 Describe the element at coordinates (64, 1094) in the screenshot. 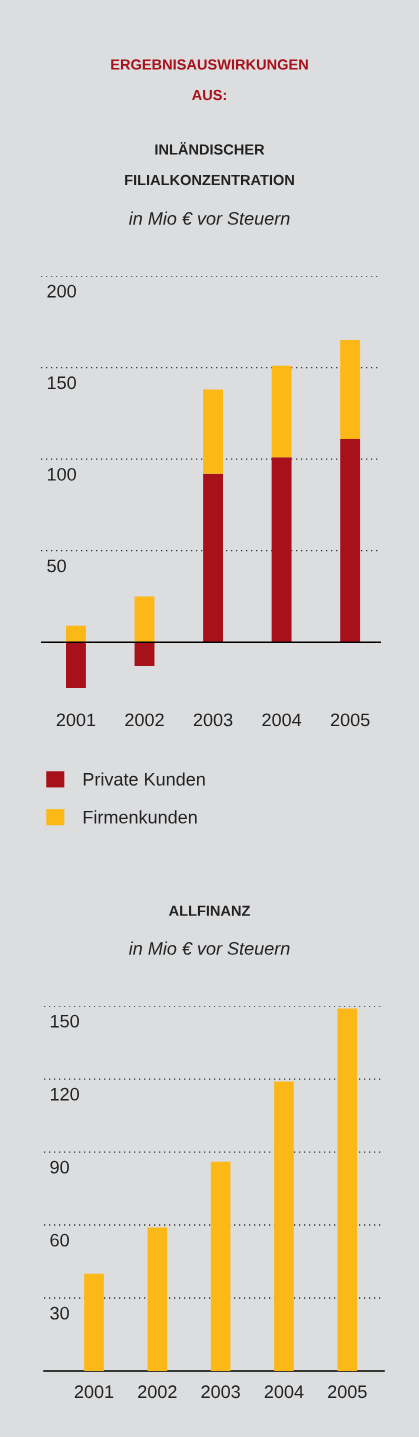

I see `y-tick-label: 120` at that location.